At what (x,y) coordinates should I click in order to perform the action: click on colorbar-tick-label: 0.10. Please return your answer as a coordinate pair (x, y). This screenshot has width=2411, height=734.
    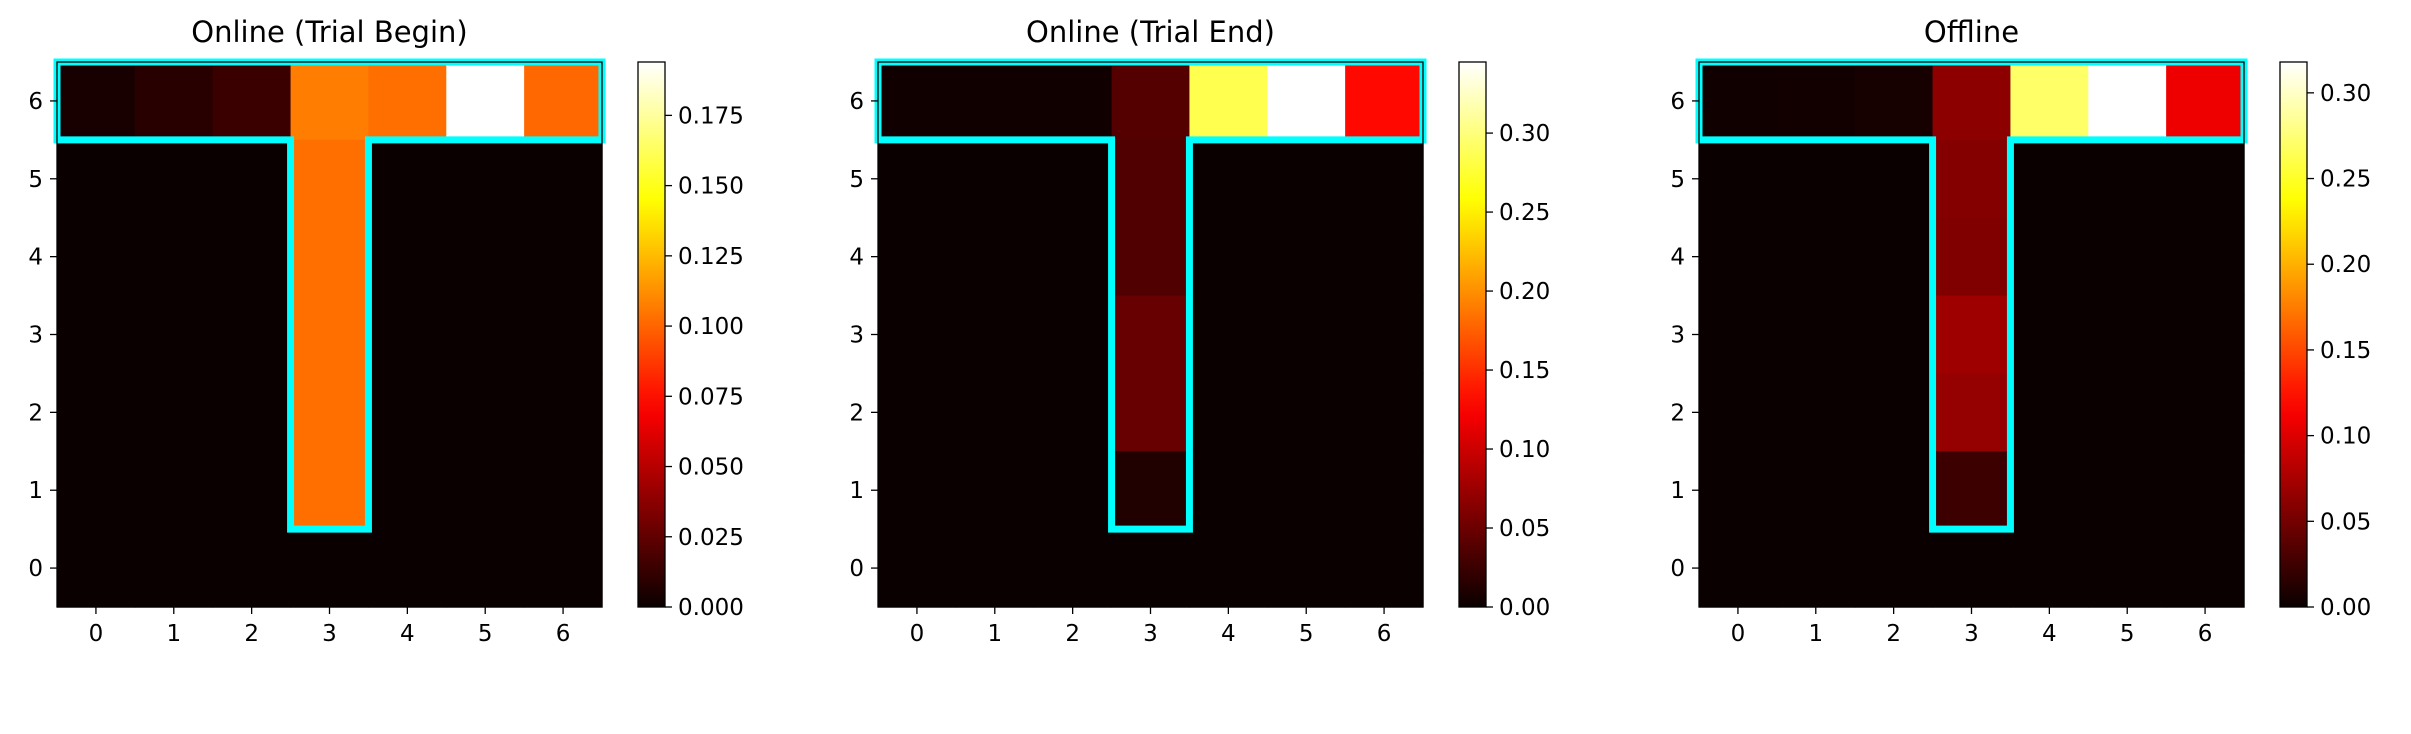
    Looking at the image, I should click on (2345, 437).